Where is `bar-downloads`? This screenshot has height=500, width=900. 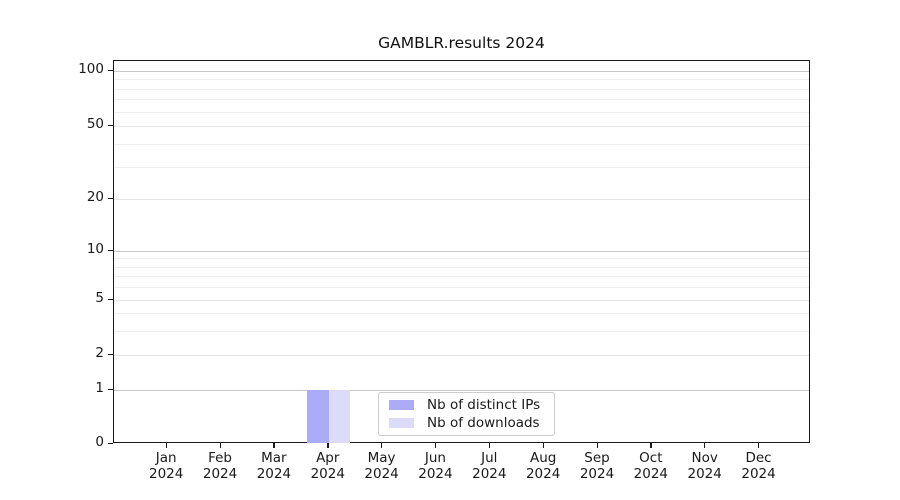
bar-downloads is located at coordinates (339, 416).